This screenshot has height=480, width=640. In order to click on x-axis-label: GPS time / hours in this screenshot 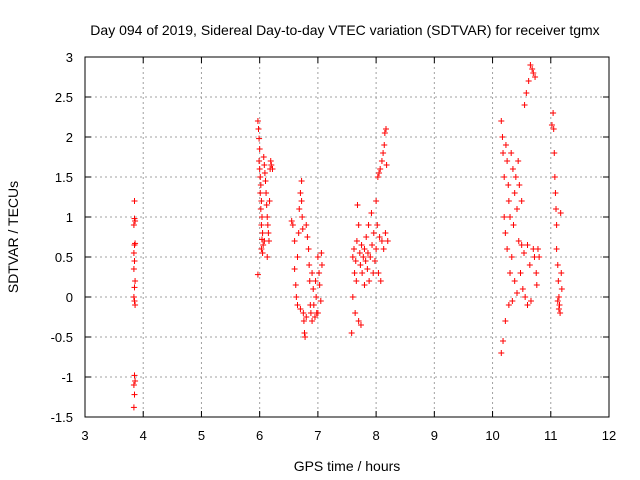, I will do `click(347, 466)`.